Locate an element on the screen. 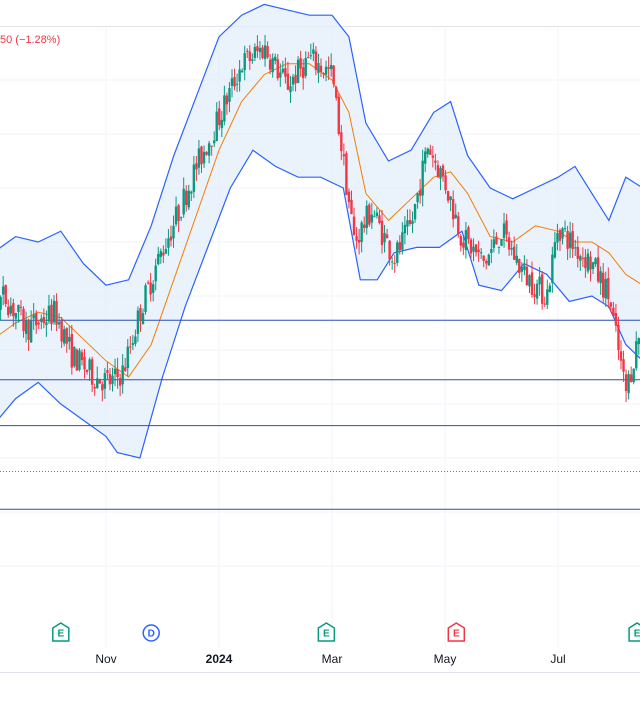 The height and width of the screenshot is (708, 640). time-axis-label: 2024 is located at coordinates (219, 659).